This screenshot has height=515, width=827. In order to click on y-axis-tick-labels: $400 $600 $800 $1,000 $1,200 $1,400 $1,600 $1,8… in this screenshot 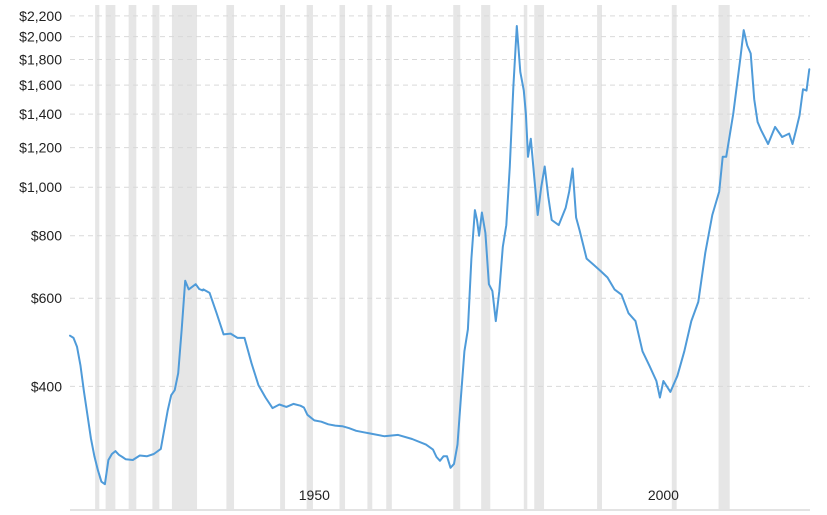, I will do `click(40, 201)`.